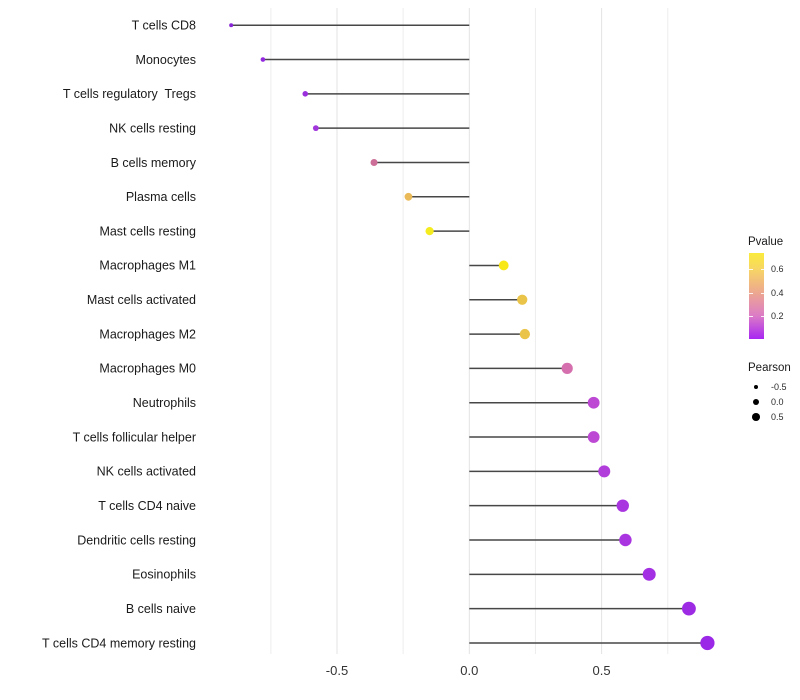 The image size is (800, 700). Describe the element at coordinates (147, 369) in the screenshot. I see `category-label: Macrophages M0` at that location.